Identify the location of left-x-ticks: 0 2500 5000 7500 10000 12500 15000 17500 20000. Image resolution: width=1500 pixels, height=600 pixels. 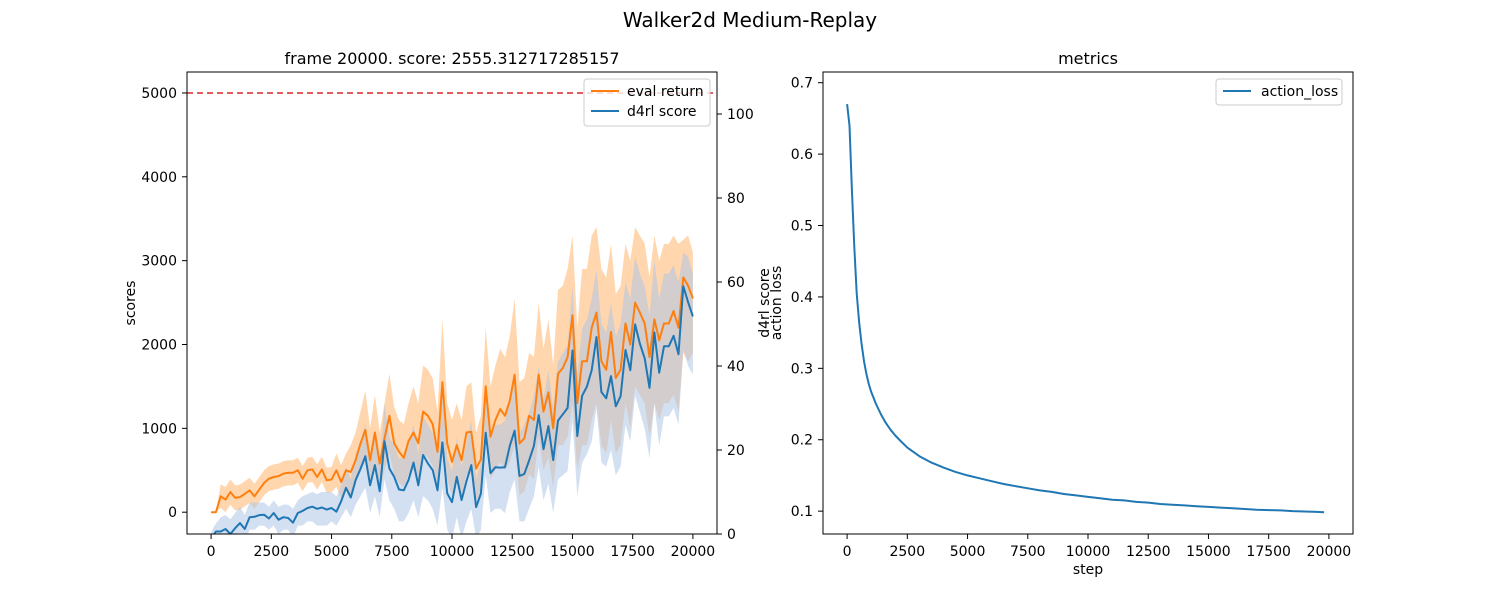
(461, 547).